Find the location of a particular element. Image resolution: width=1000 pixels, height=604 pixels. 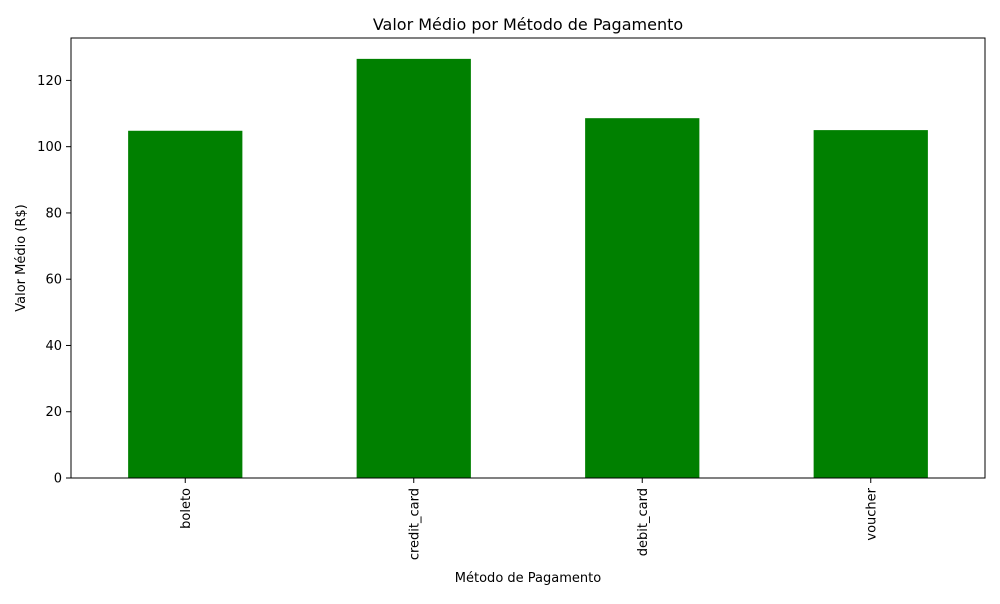

bar-credit_card is located at coordinates (413, 268).